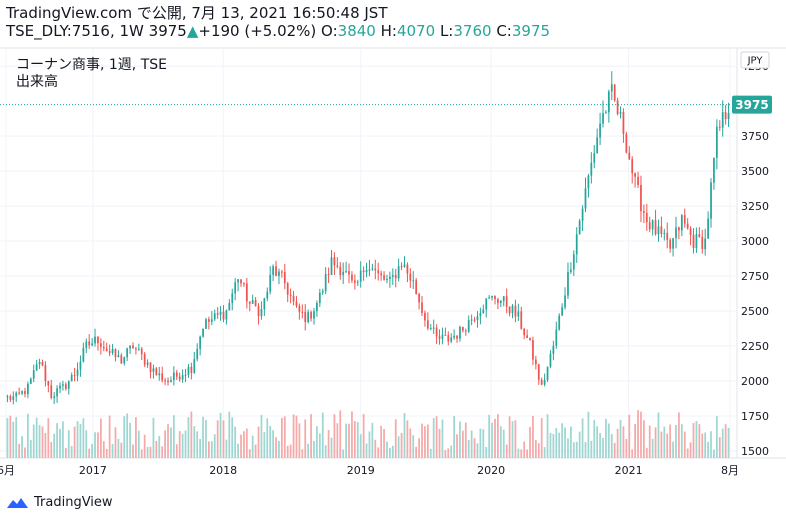  Describe the element at coordinates (755, 136) in the screenshot. I see `y-tick-label: 3750` at that location.